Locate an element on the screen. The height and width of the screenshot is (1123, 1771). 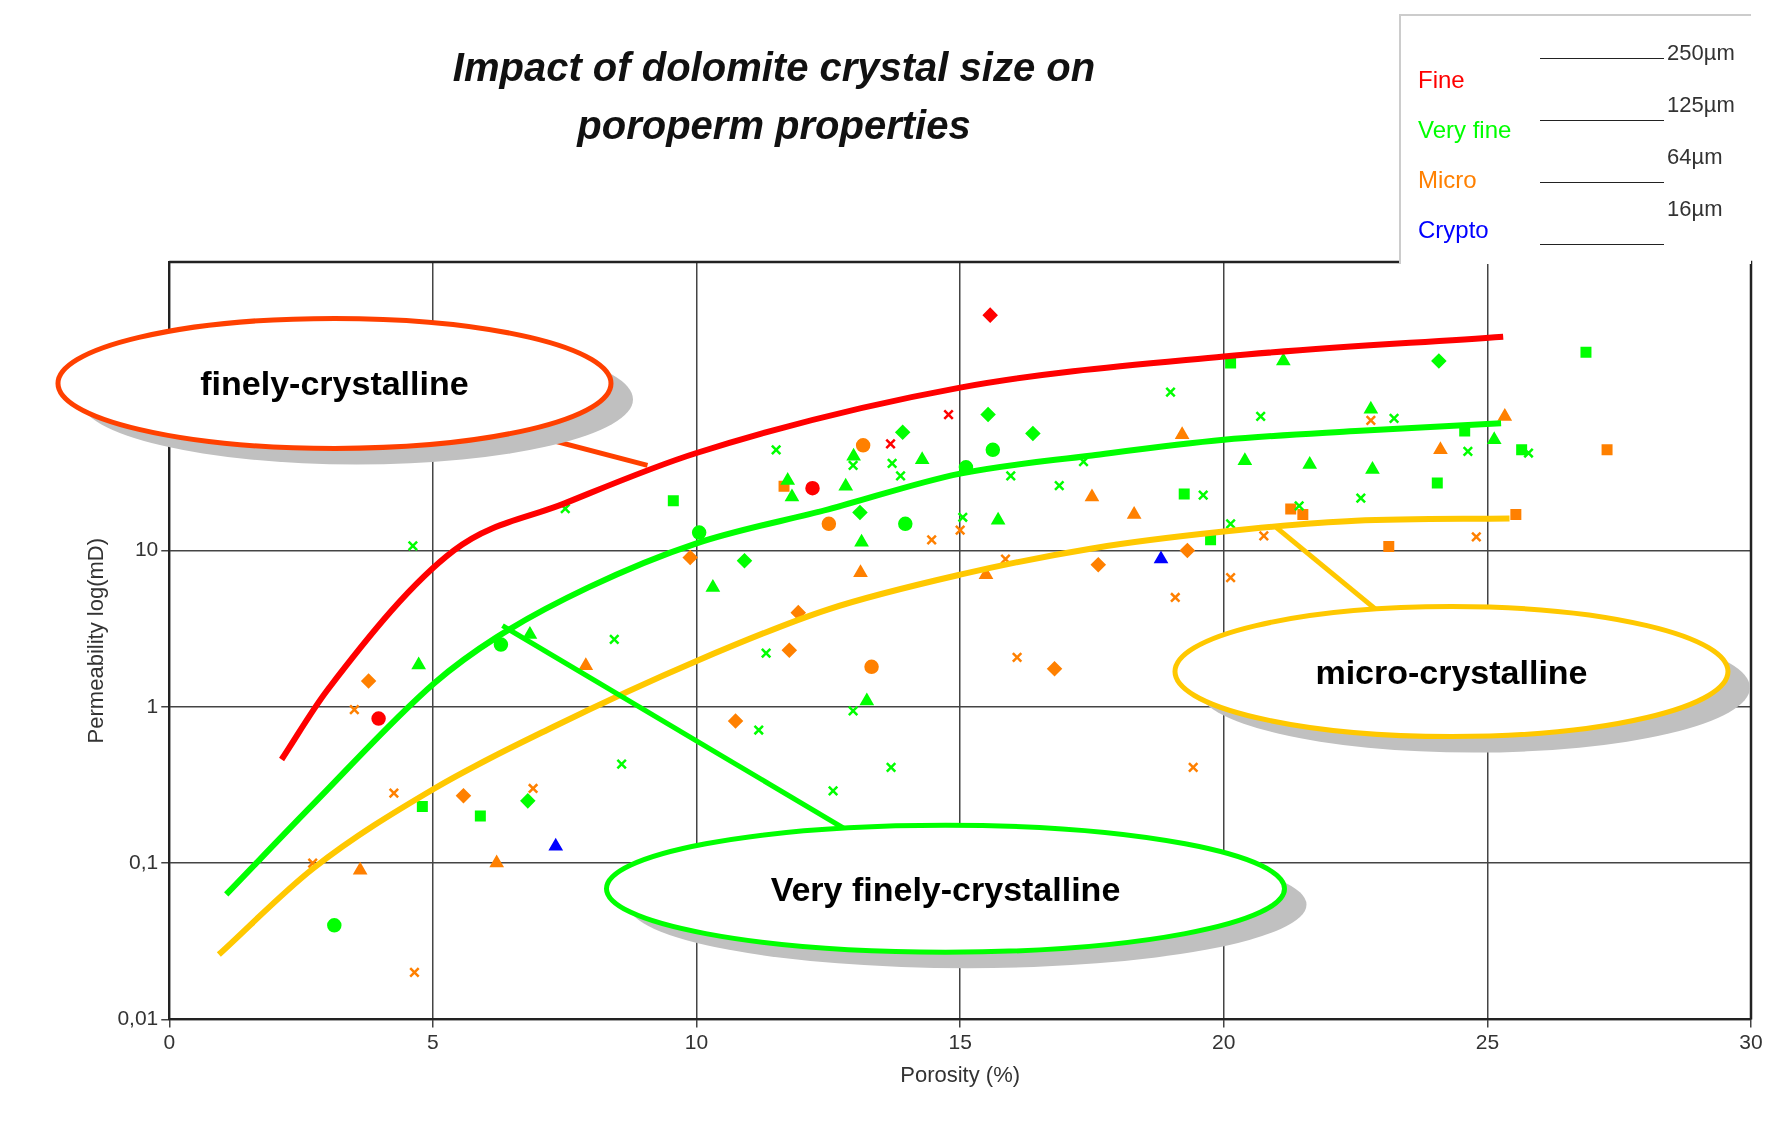
text: Very fine is located at coordinates (1465, 130).